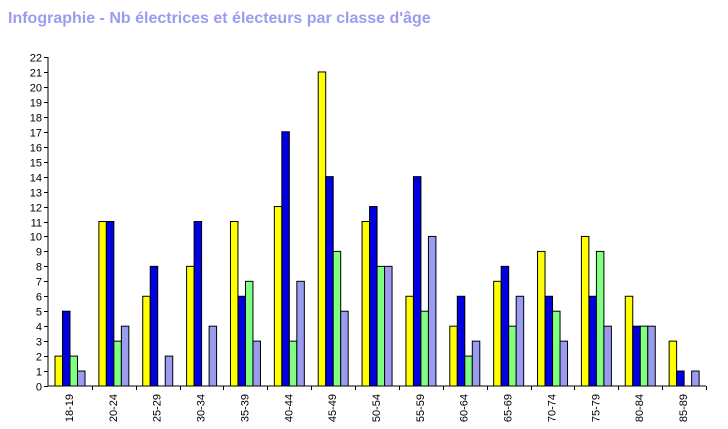  Describe the element at coordinates (36, 119) in the screenshot. I see `y-tick-label: 18` at that location.